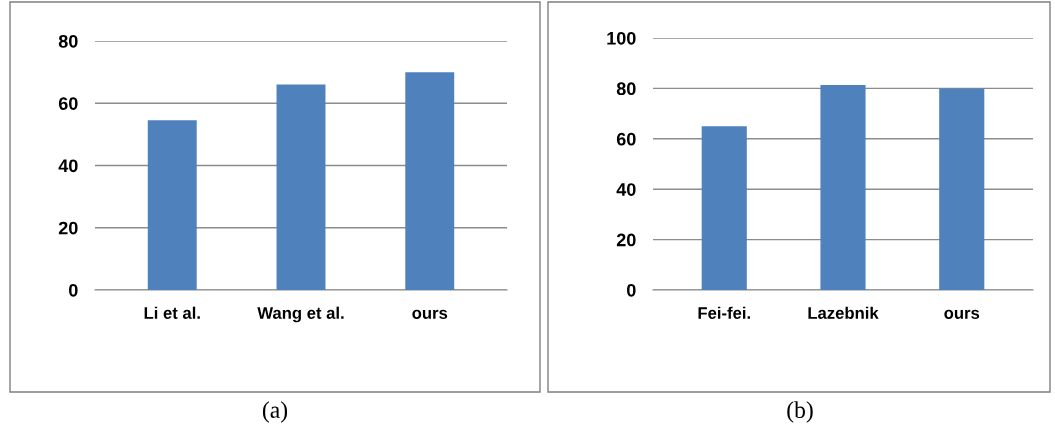  I want to click on text: (b), so click(800, 412).